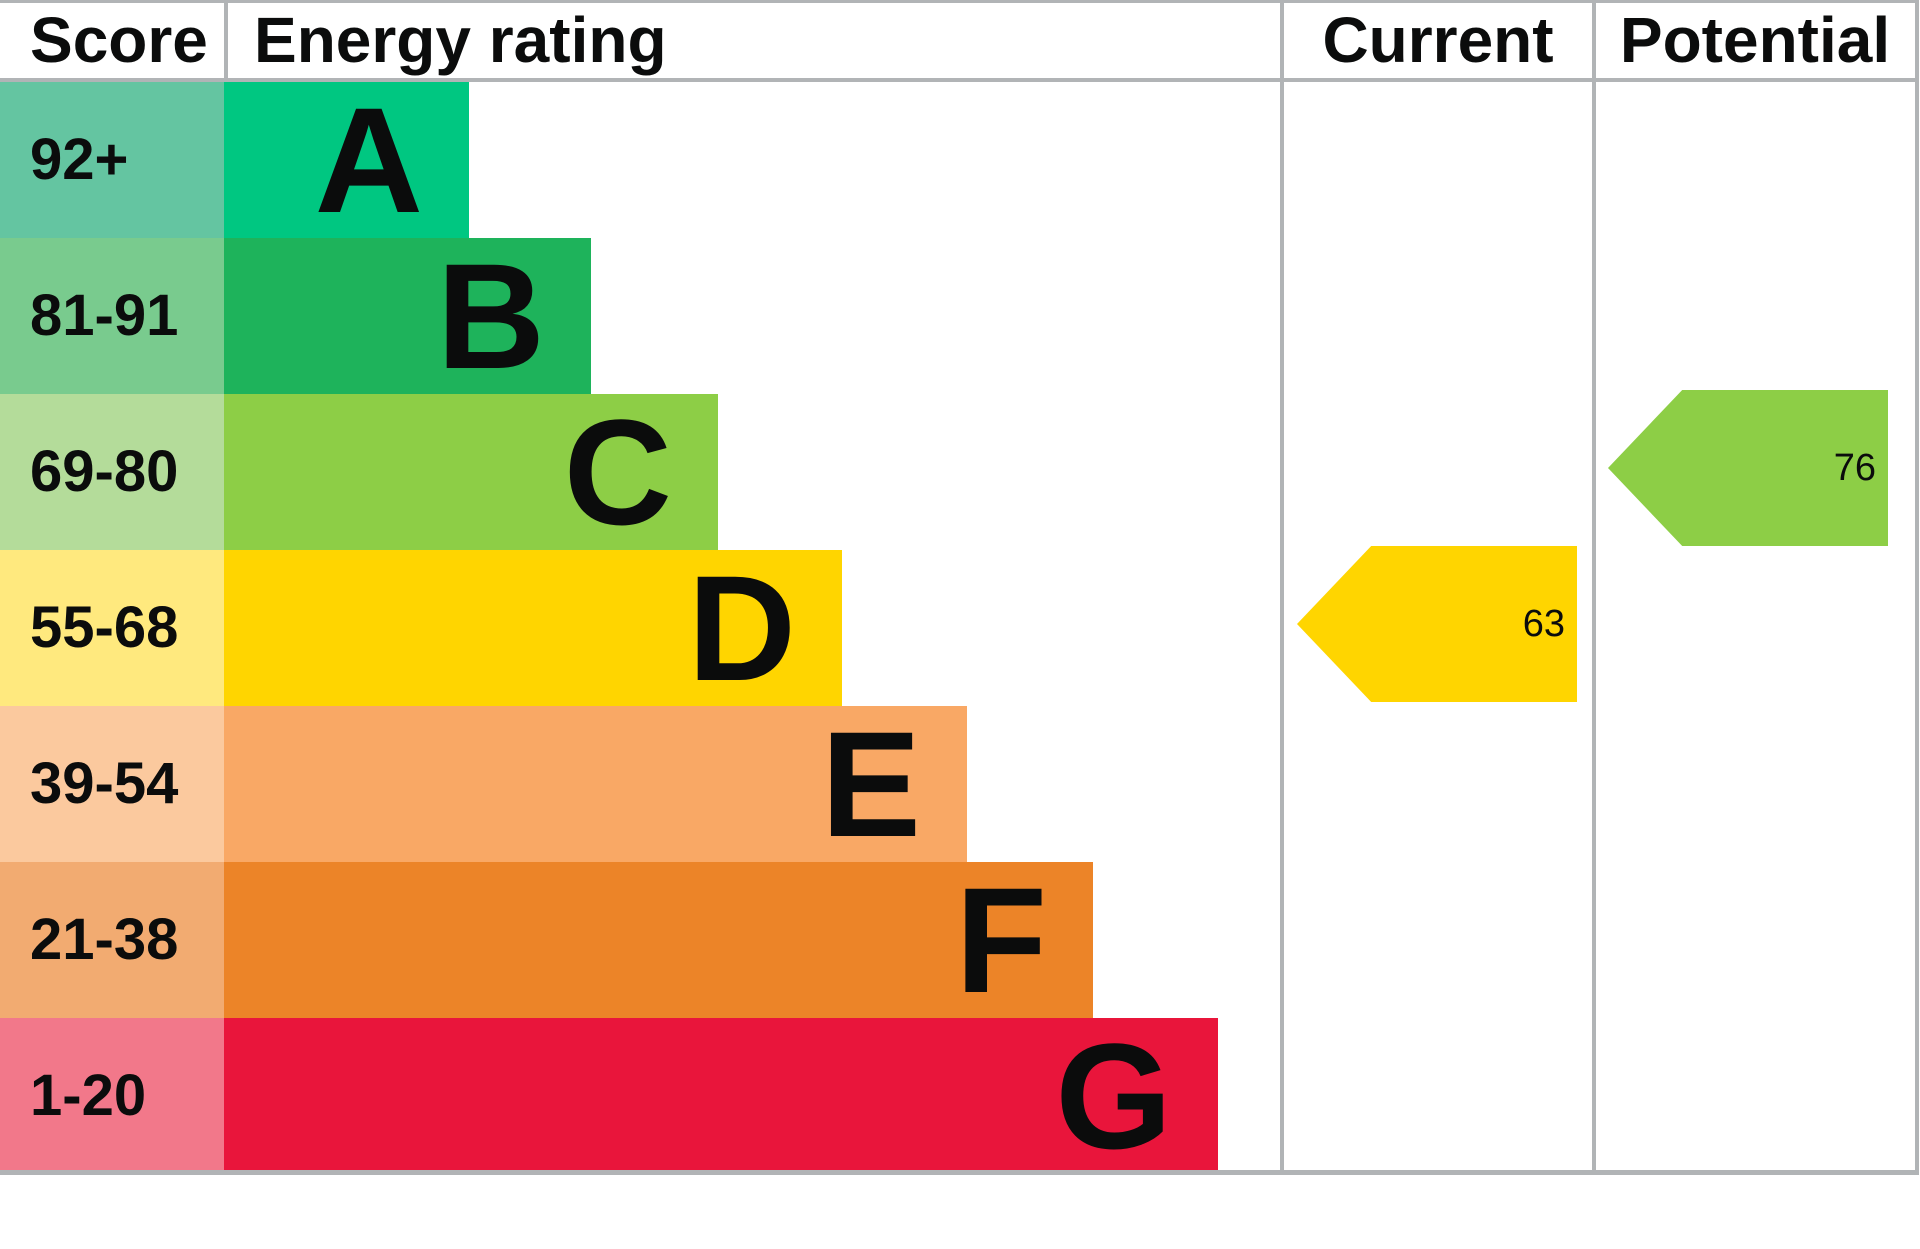  What do you see at coordinates (959, 1) in the screenshot?
I see `table-top-border` at bounding box center [959, 1].